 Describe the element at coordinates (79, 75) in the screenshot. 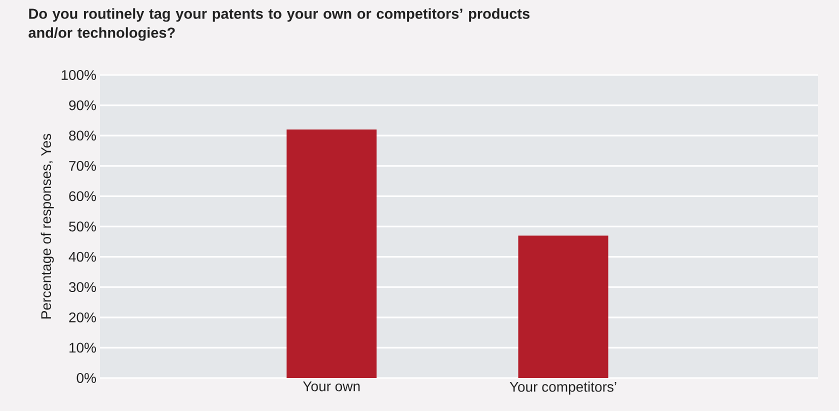

I see `y-tick-label: 100%` at that location.